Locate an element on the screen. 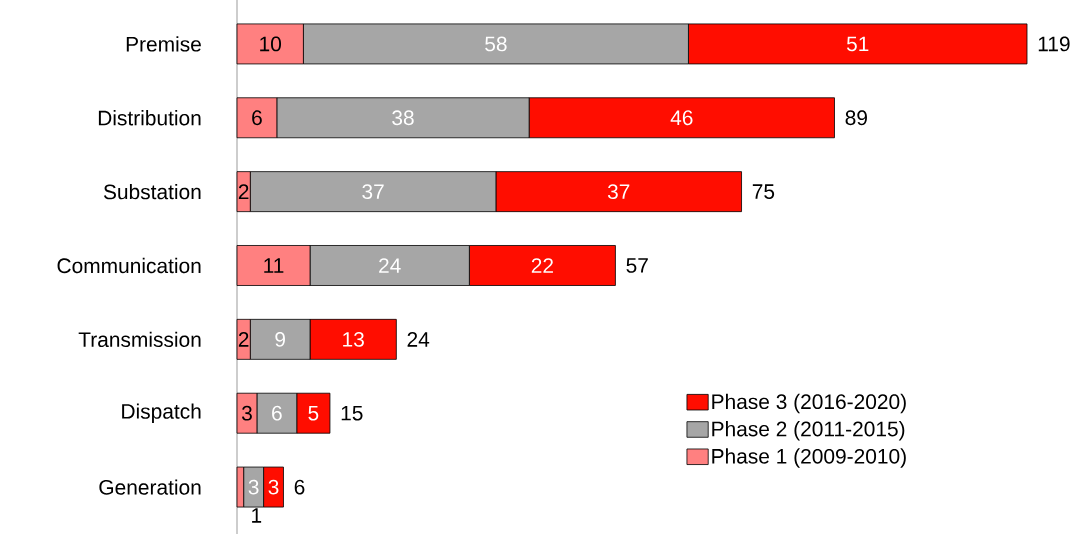 This screenshot has height=534, width=1080. total-label: 75 is located at coordinates (763, 191).